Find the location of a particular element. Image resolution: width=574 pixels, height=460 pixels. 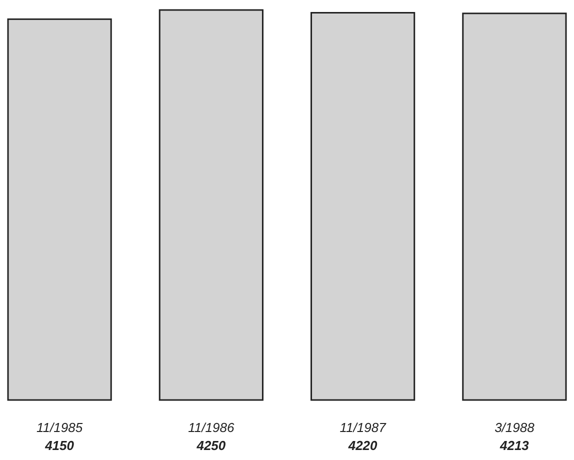

data-label: 4220 is located at coordinates (362, 445).